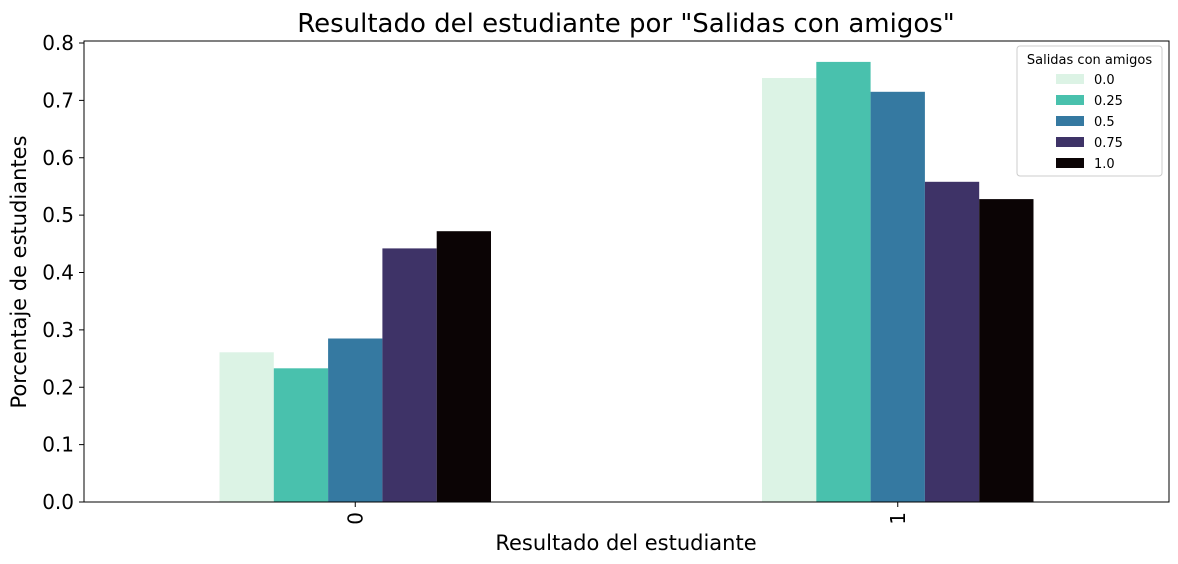  Describe the element at coordinates (625, 543) in the screenshot. I see `x-axis-label: Resultado del estudiante` at that location.